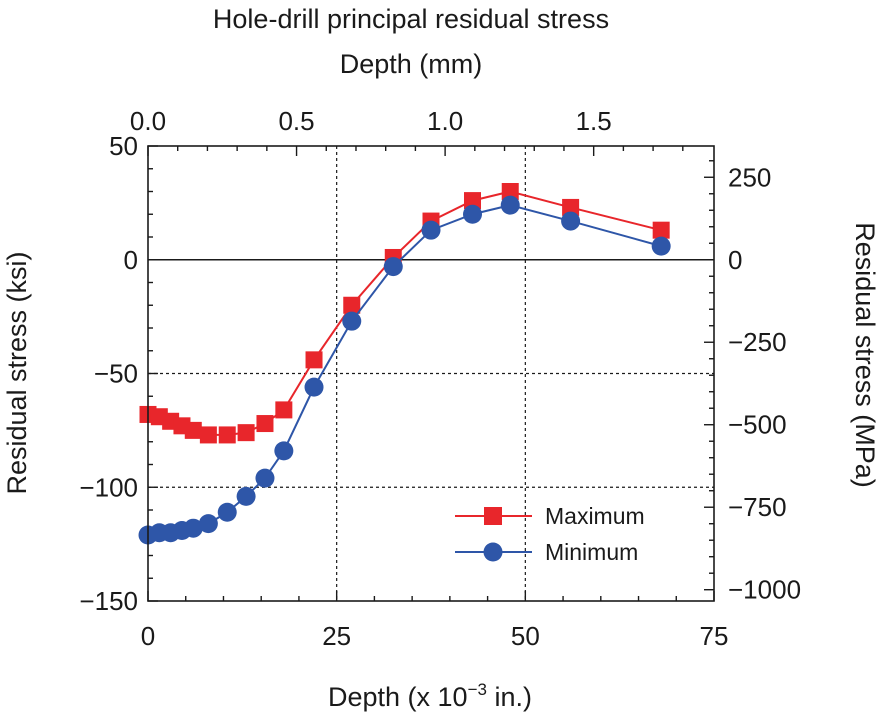 This screenshot has height=717, width=883. I want to click on y-tick-label: 50, so click(123, 146).